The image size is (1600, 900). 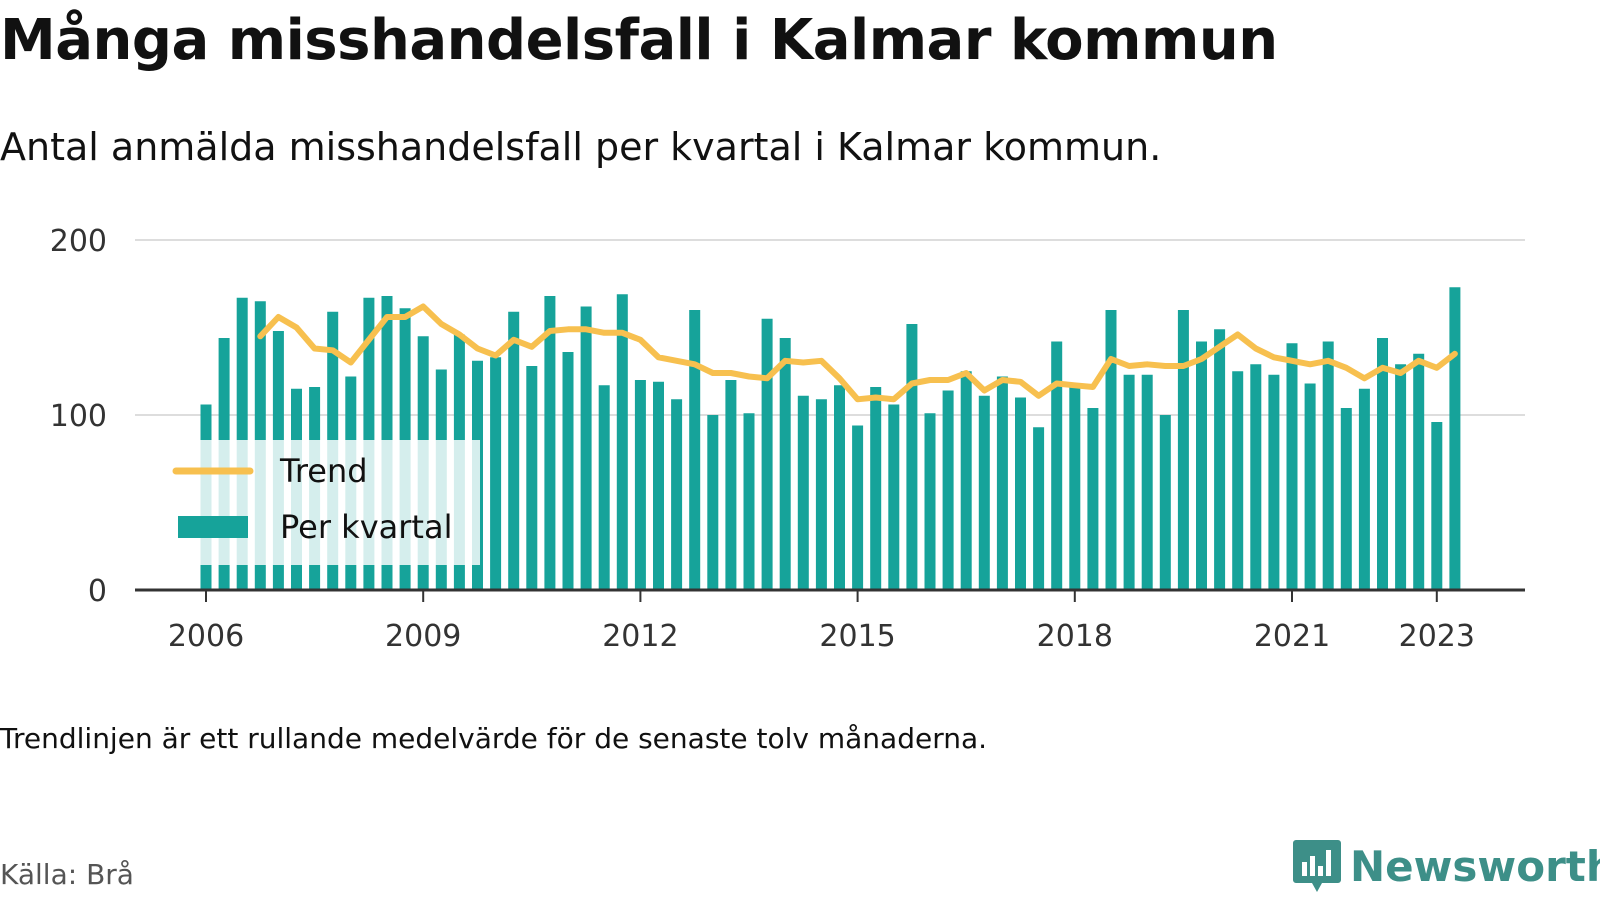 I want to click on legend-background, so click(x=320, y=502).